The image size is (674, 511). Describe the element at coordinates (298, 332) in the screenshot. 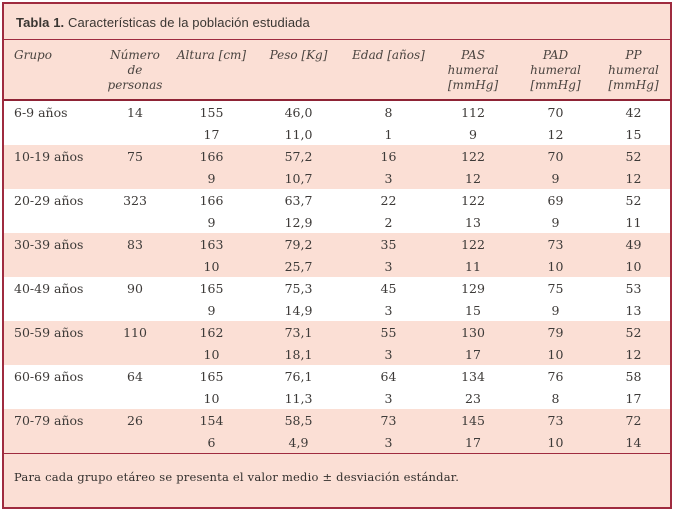

I see `value-cell: 73,1` at that location.